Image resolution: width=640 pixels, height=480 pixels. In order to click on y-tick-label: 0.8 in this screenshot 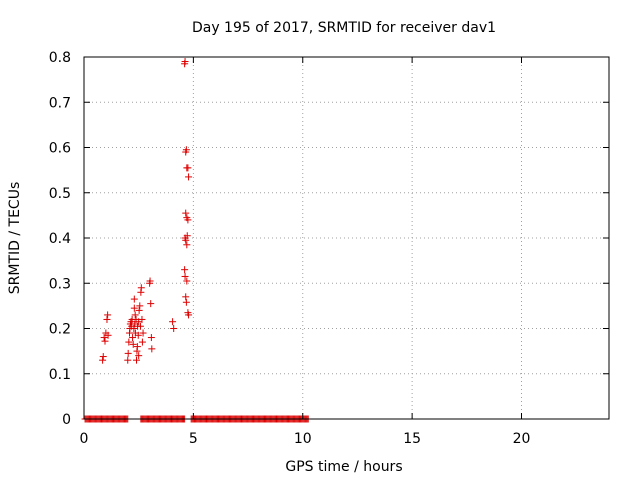, I will do `click(60, 58)`.